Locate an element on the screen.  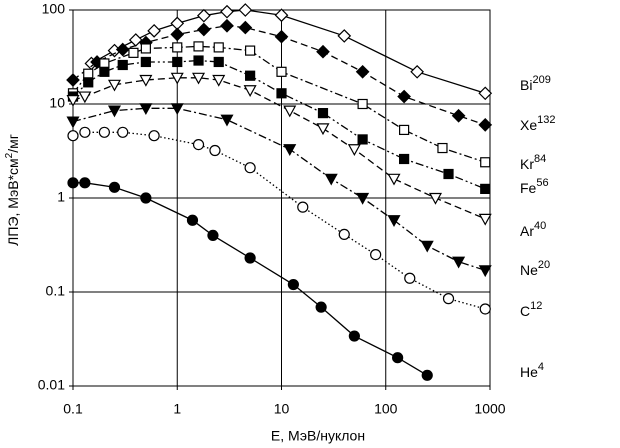
series-superscript: 56 is located at coordinates (542, 183).